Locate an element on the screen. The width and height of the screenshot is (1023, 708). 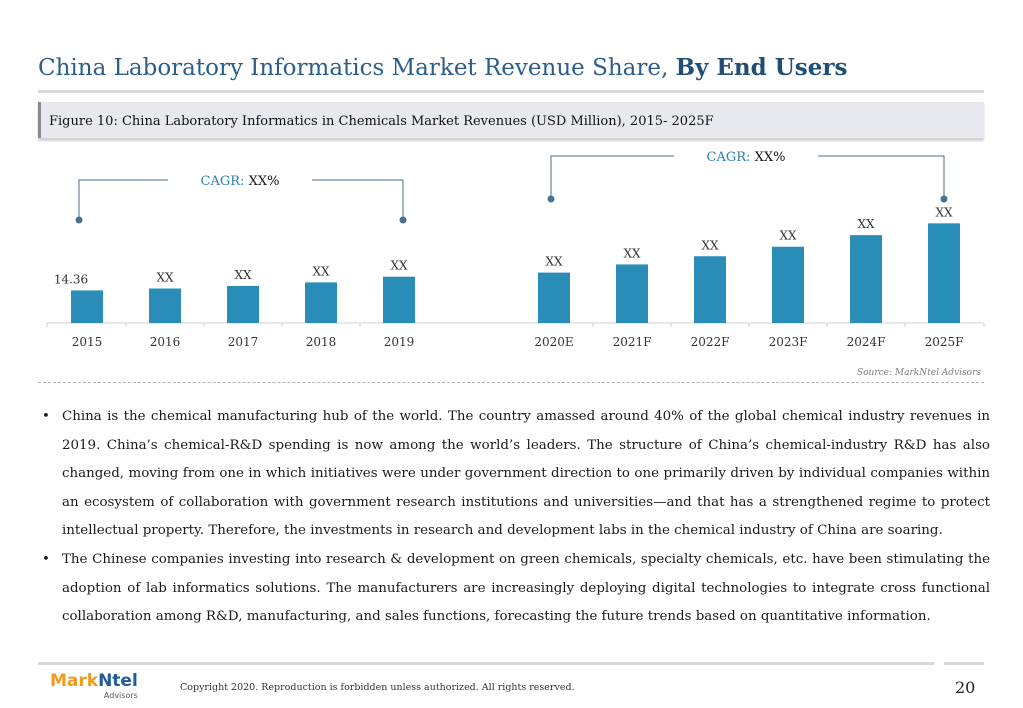
page-number: 20 is located at coordinates (965, 687).